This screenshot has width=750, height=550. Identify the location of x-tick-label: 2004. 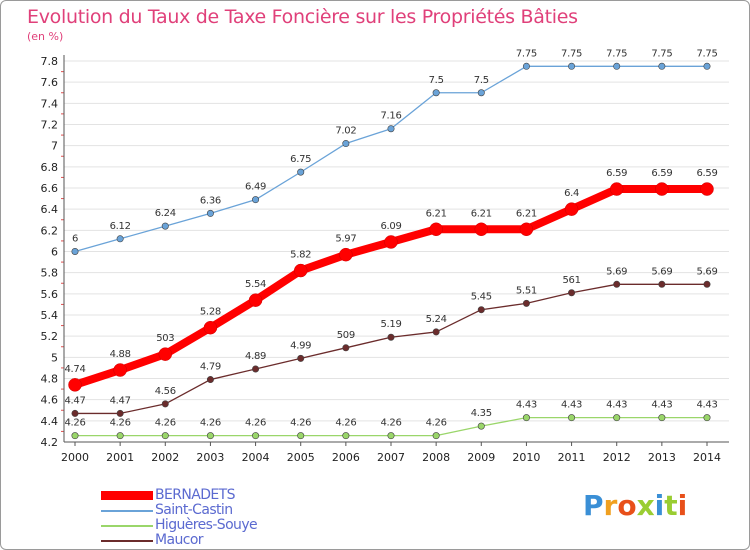
(256, 457).